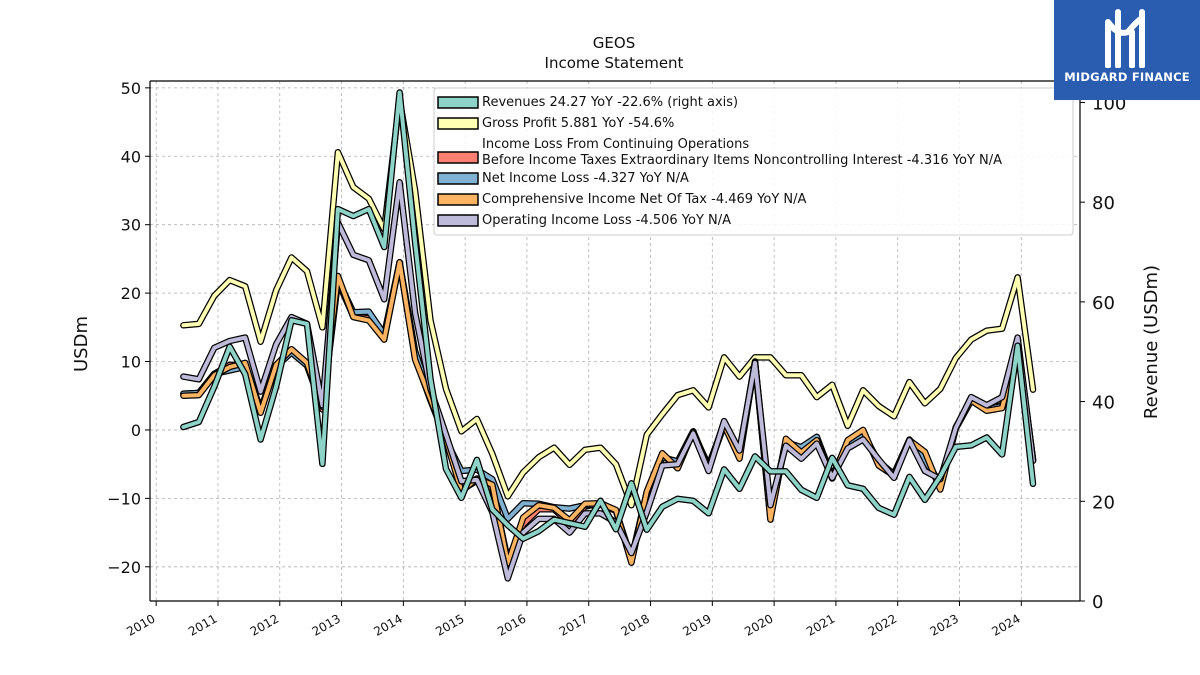  Describe the element at coordinates (578, 123) in the screenshot. I see `legend-label: Gross Profit 5.881 YoY -54.6%` at that location.